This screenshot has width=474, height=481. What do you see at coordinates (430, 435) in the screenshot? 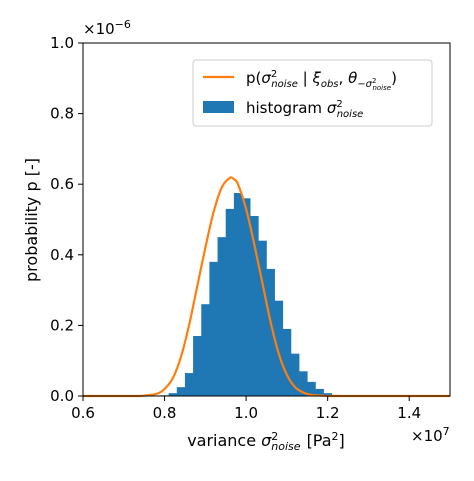
I see `x-offset-label: ×10⁷` at bounding box center [430, 435].